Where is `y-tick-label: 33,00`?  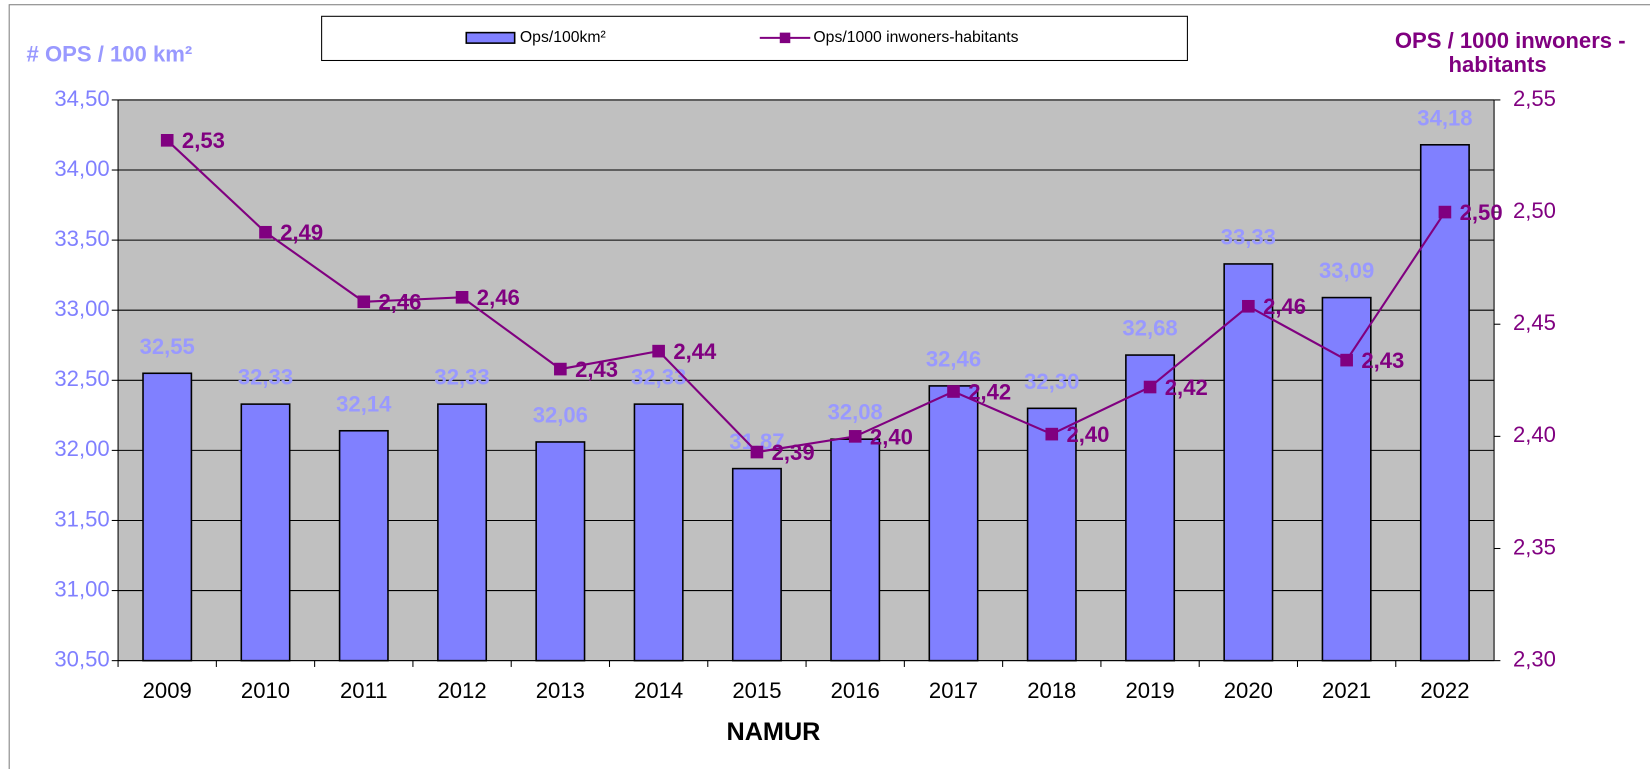
y-tick-label: 33,00 is located at coordinates (81, 308).